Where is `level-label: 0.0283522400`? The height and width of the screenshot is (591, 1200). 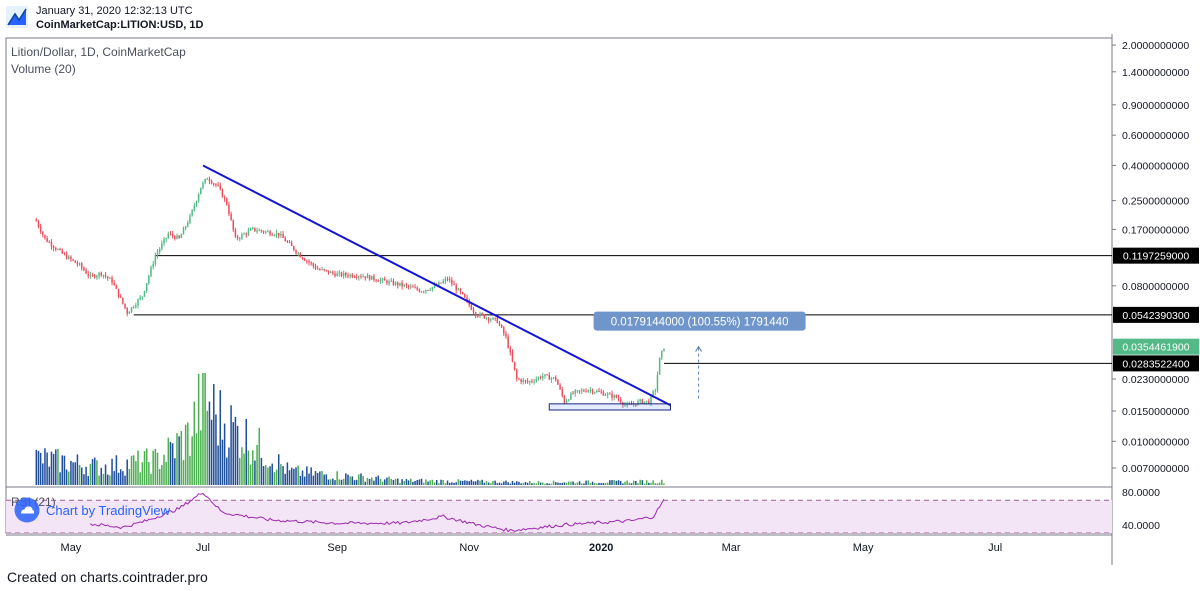
level-label: 0.0283522400 is located at coordinates (1156, 363).